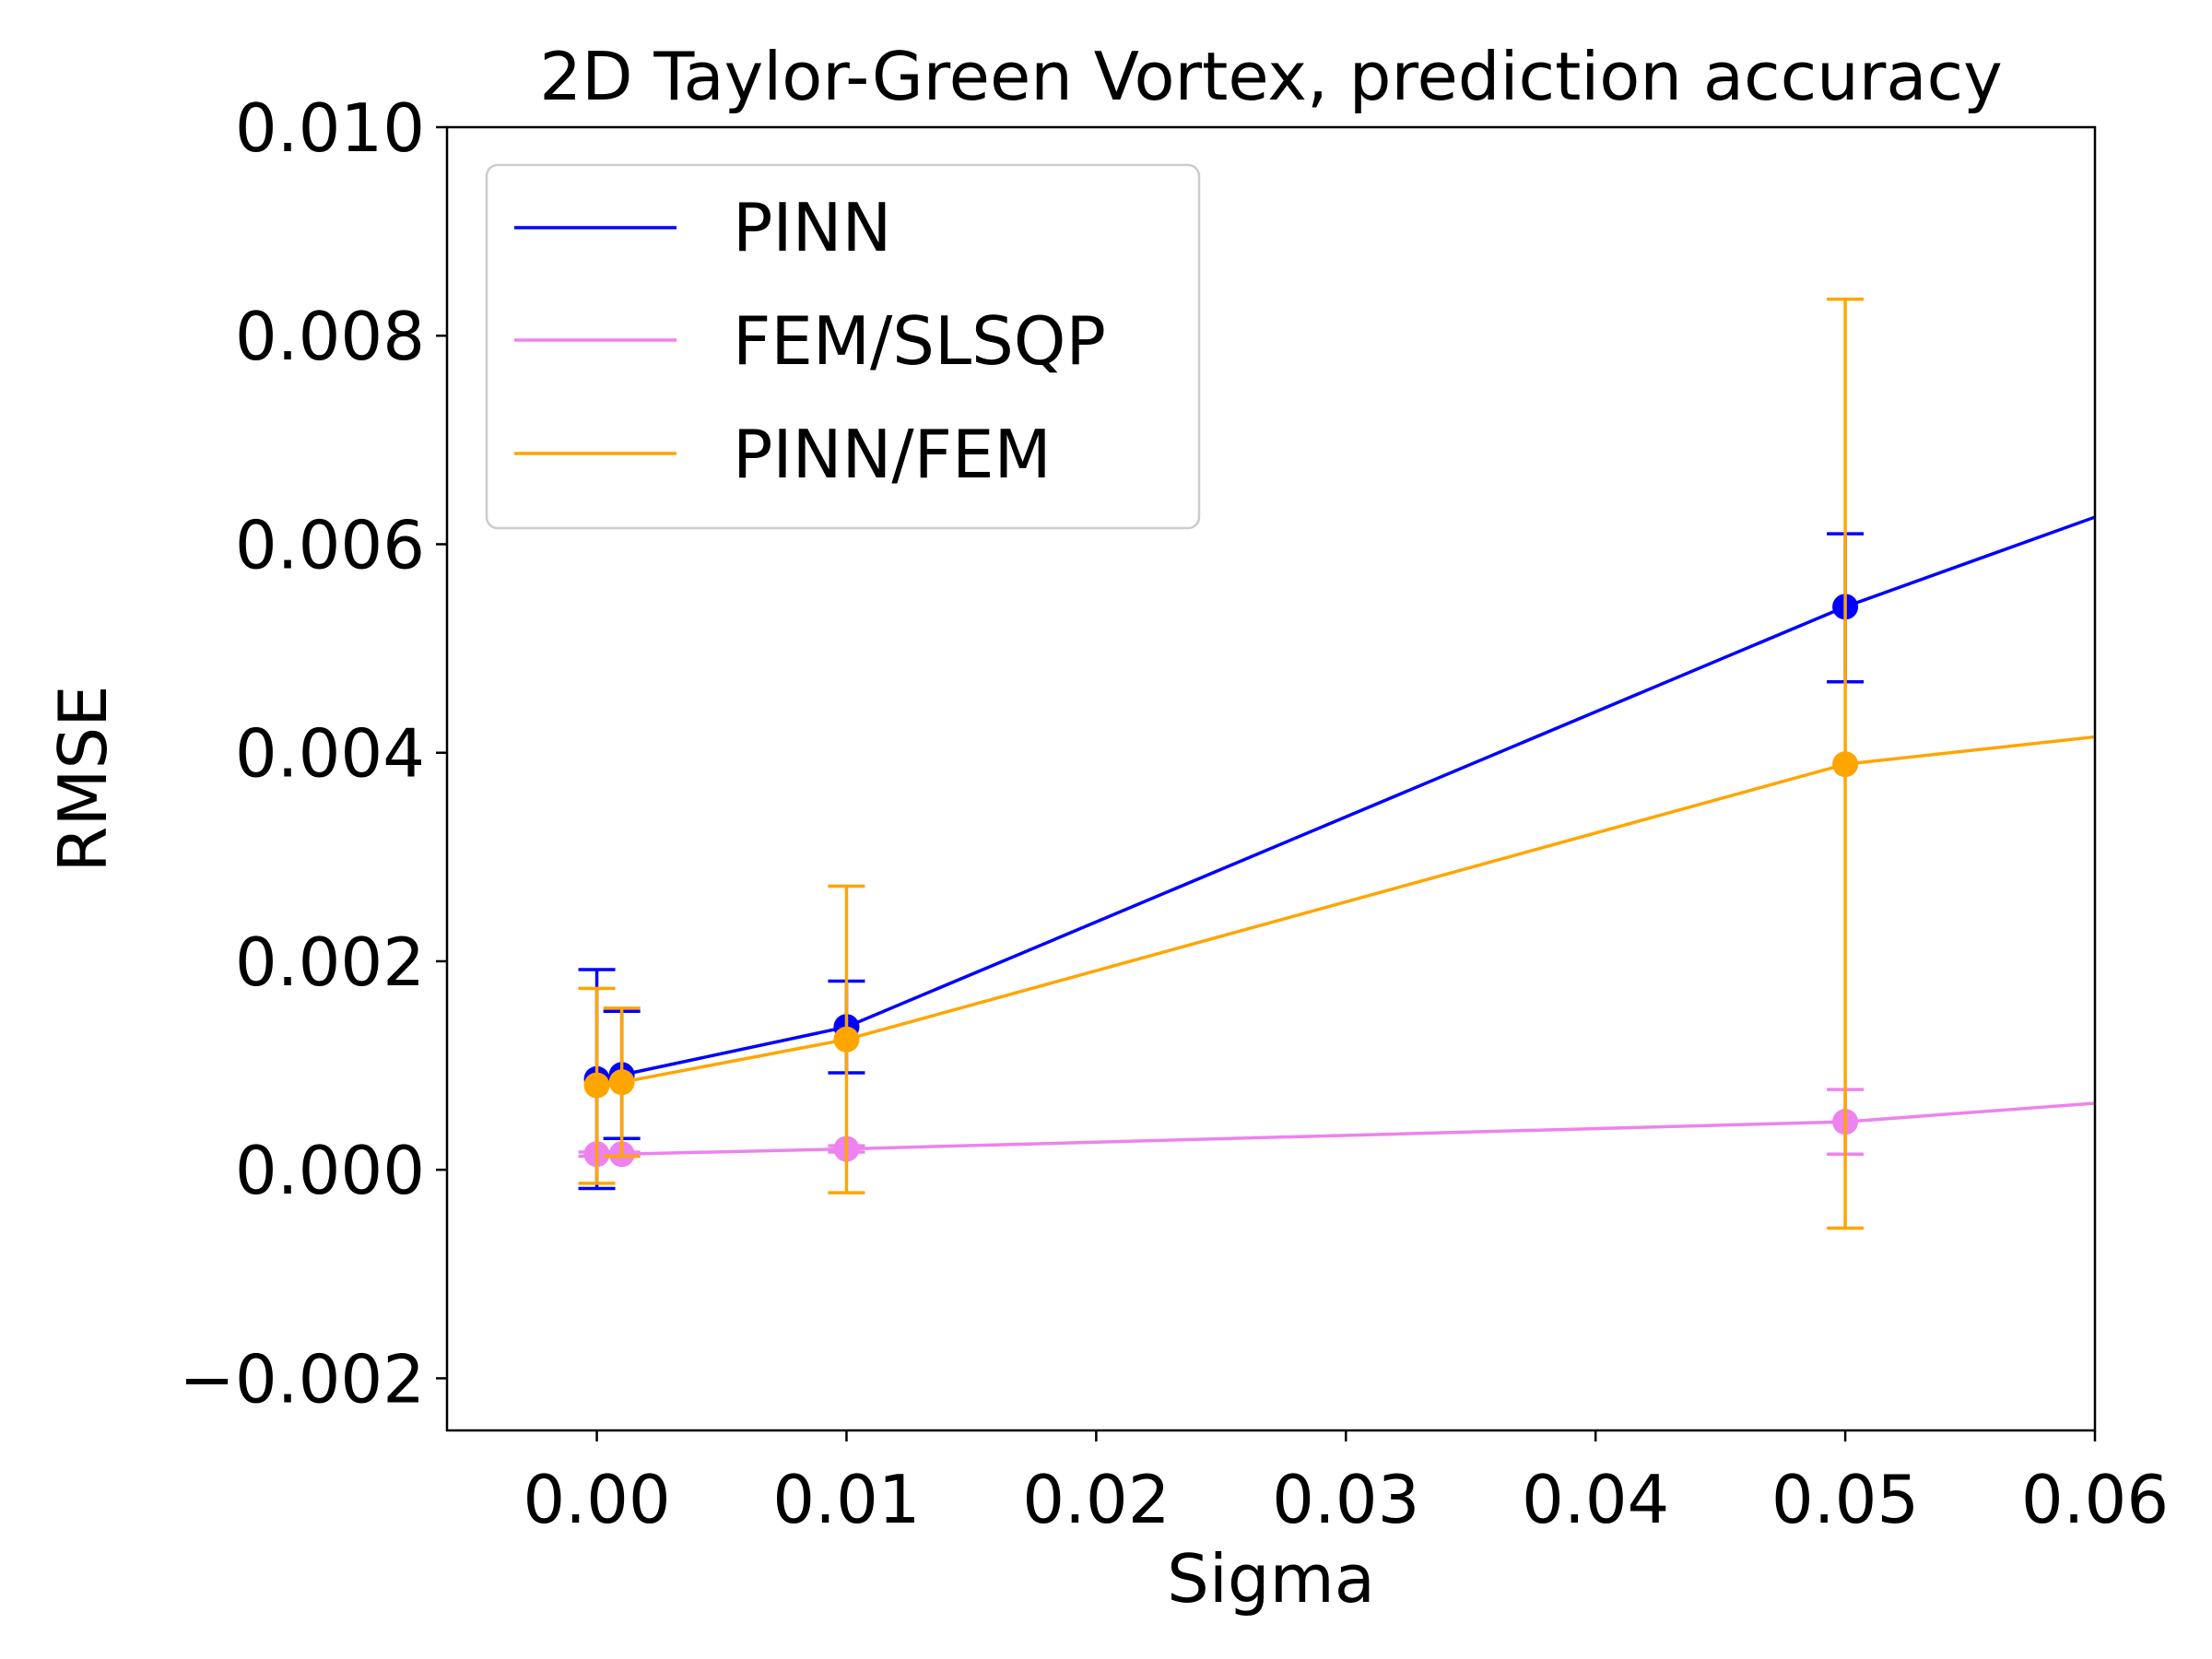 Image resolution: width=2212 pixels, height=1659 pixels. I want to click on y-axis-label: RMSE, so click(83, 778).